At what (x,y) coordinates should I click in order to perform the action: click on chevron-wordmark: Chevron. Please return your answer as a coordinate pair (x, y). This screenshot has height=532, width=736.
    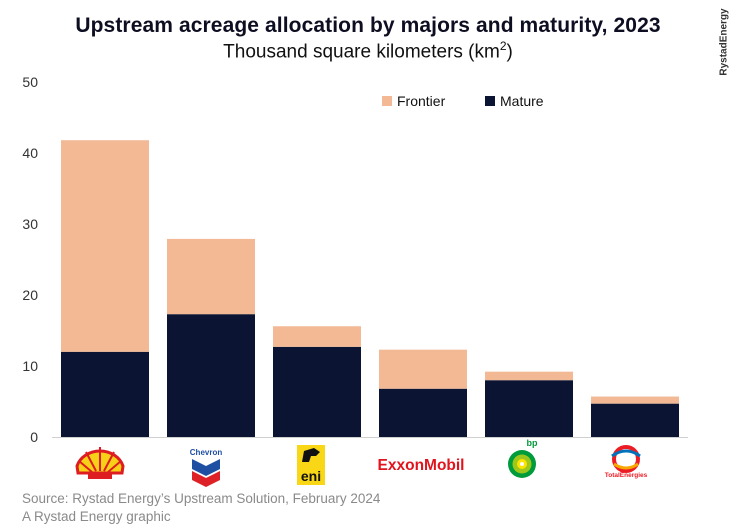
    Looking at the image, I should click on (206, 452).